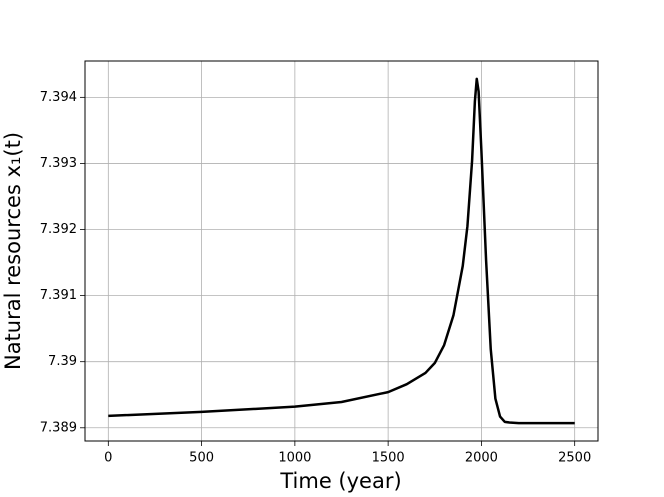 The image size is (664, 497). What do you see at coordinates (574, 458) in the screenshot?
I see `x-tick-label: 2500` at bounding box center [574, 458].